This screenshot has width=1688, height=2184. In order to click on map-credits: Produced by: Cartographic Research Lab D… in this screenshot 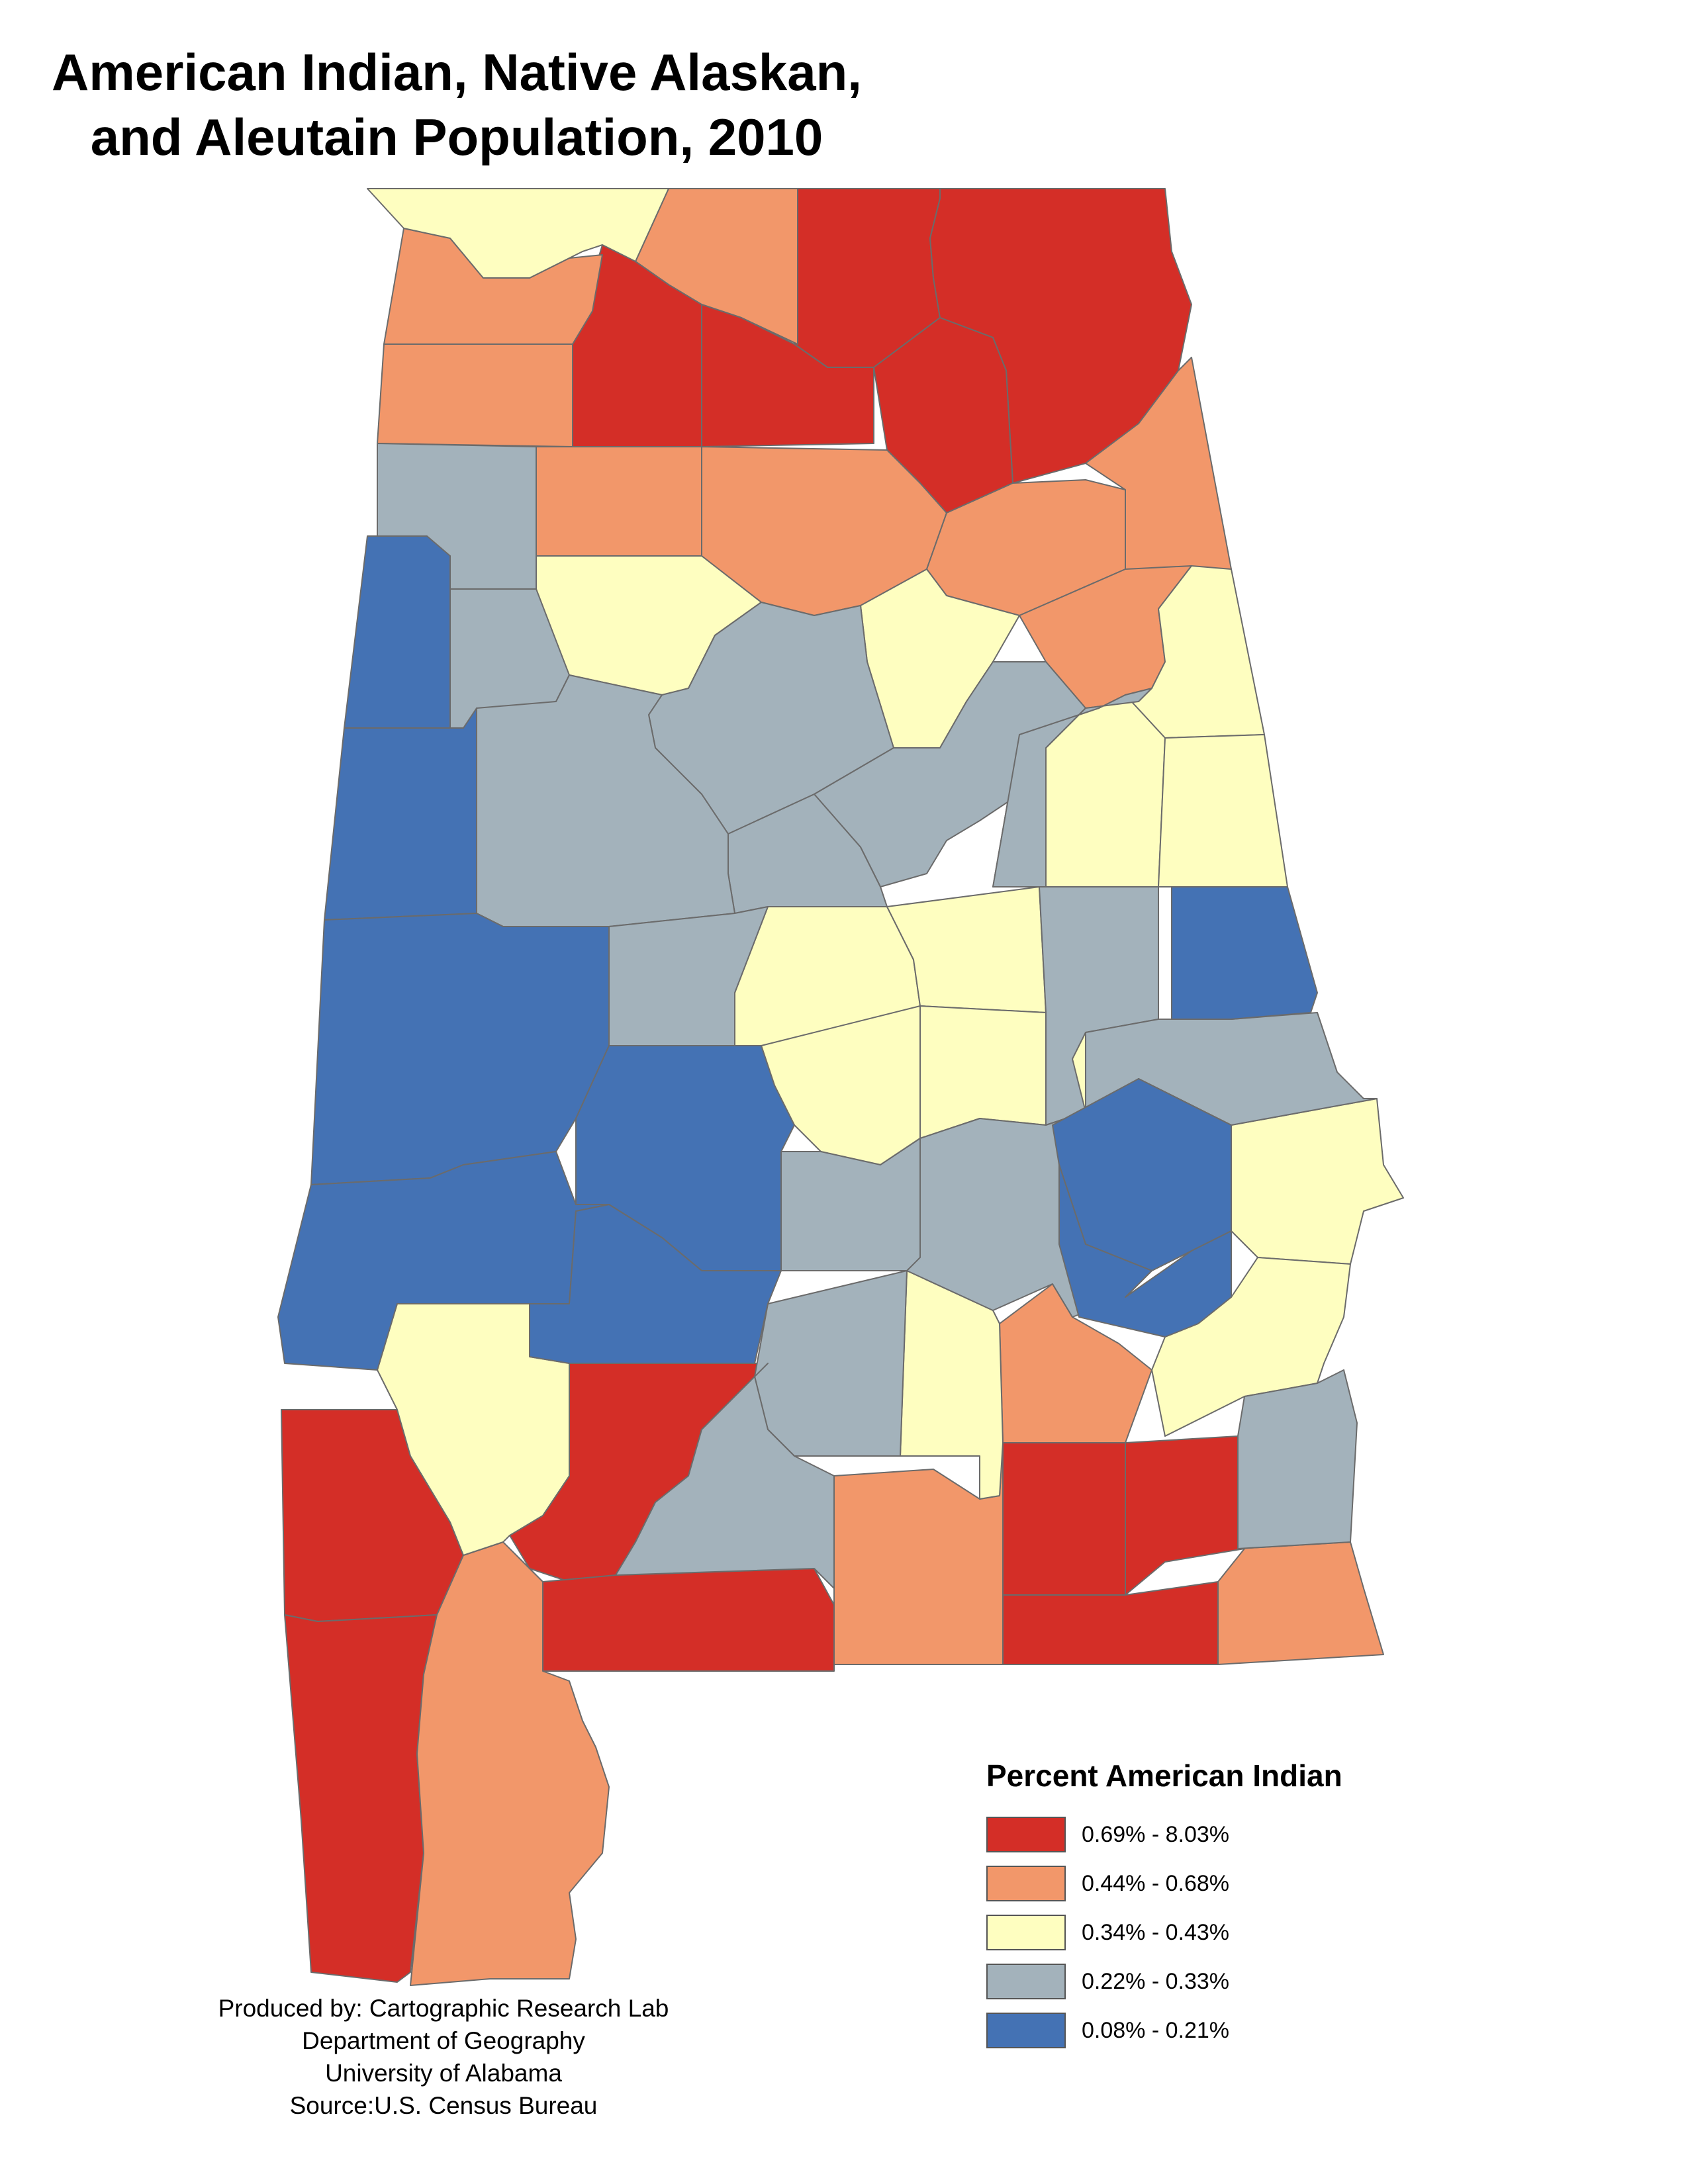, I will do `click(443, 2057)`.